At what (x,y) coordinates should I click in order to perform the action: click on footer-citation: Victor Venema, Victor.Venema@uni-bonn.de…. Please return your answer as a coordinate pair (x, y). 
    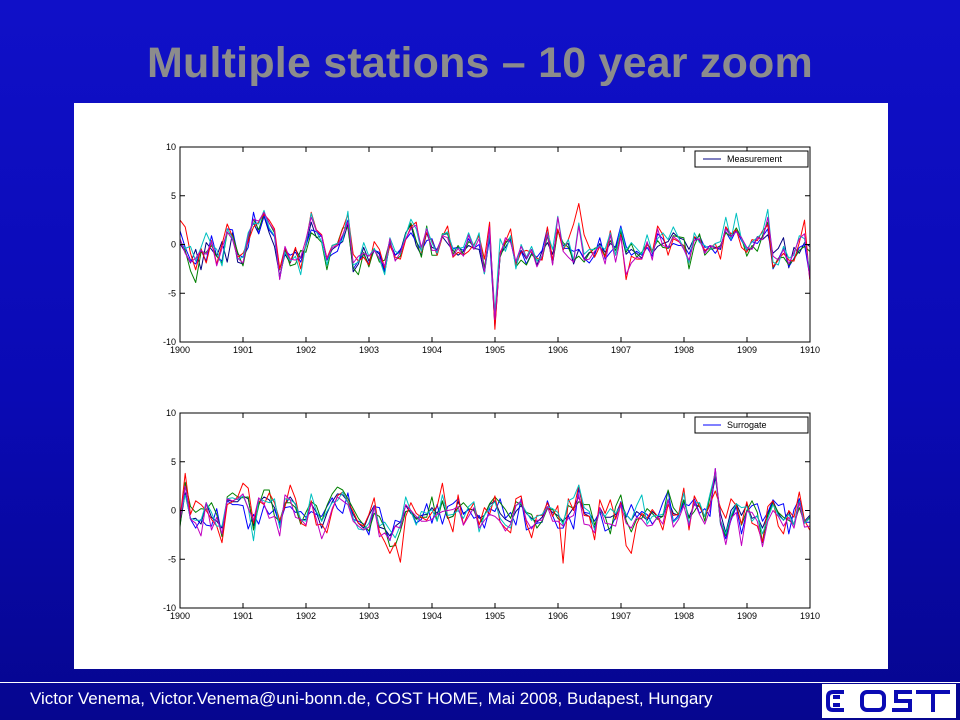
    Looking at the image, I should click on (371, 698).